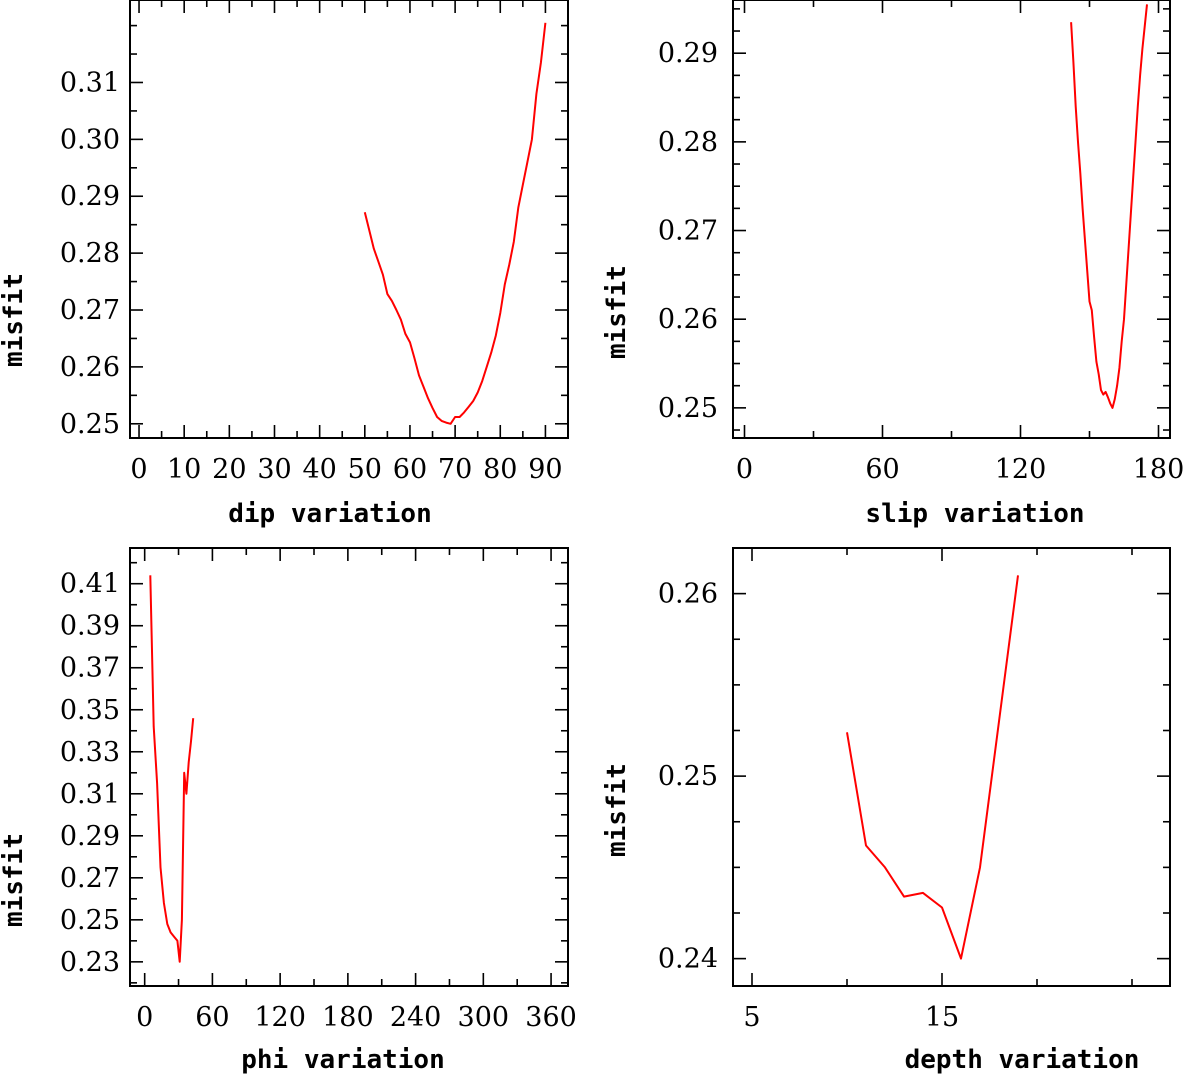 The height and width of the screenshot is (1076, 1183). I want to click on x-tick-label-slip: 180, so click(1158, 469).